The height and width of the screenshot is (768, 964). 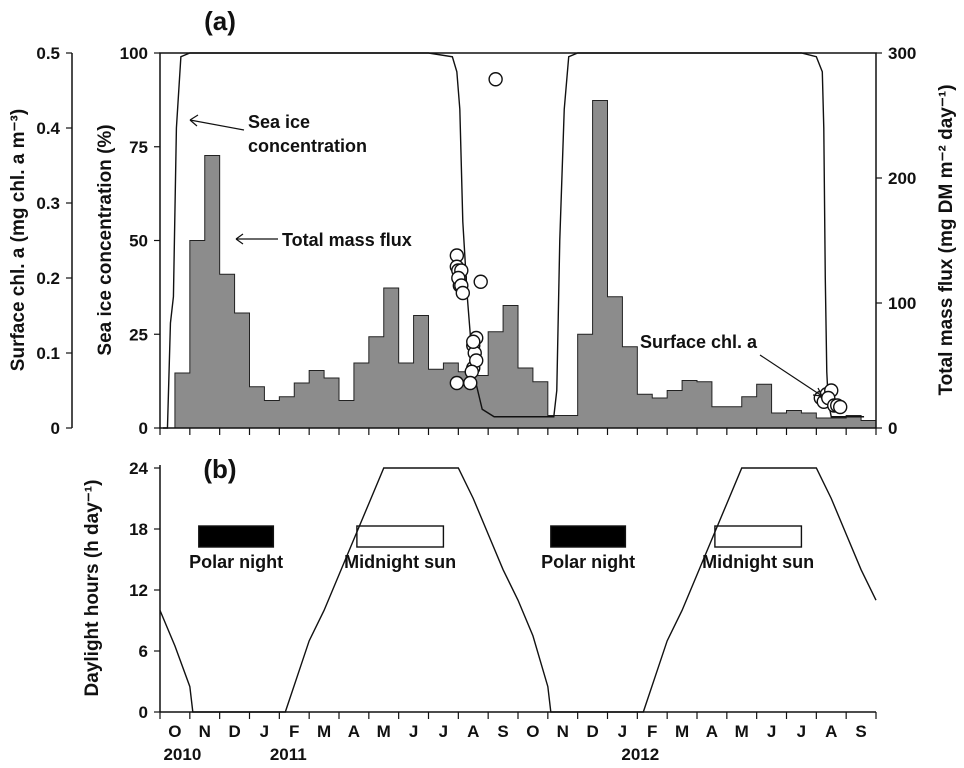 I want to click on mass-flux-tick-label: 100, so click(x=902, y=303).